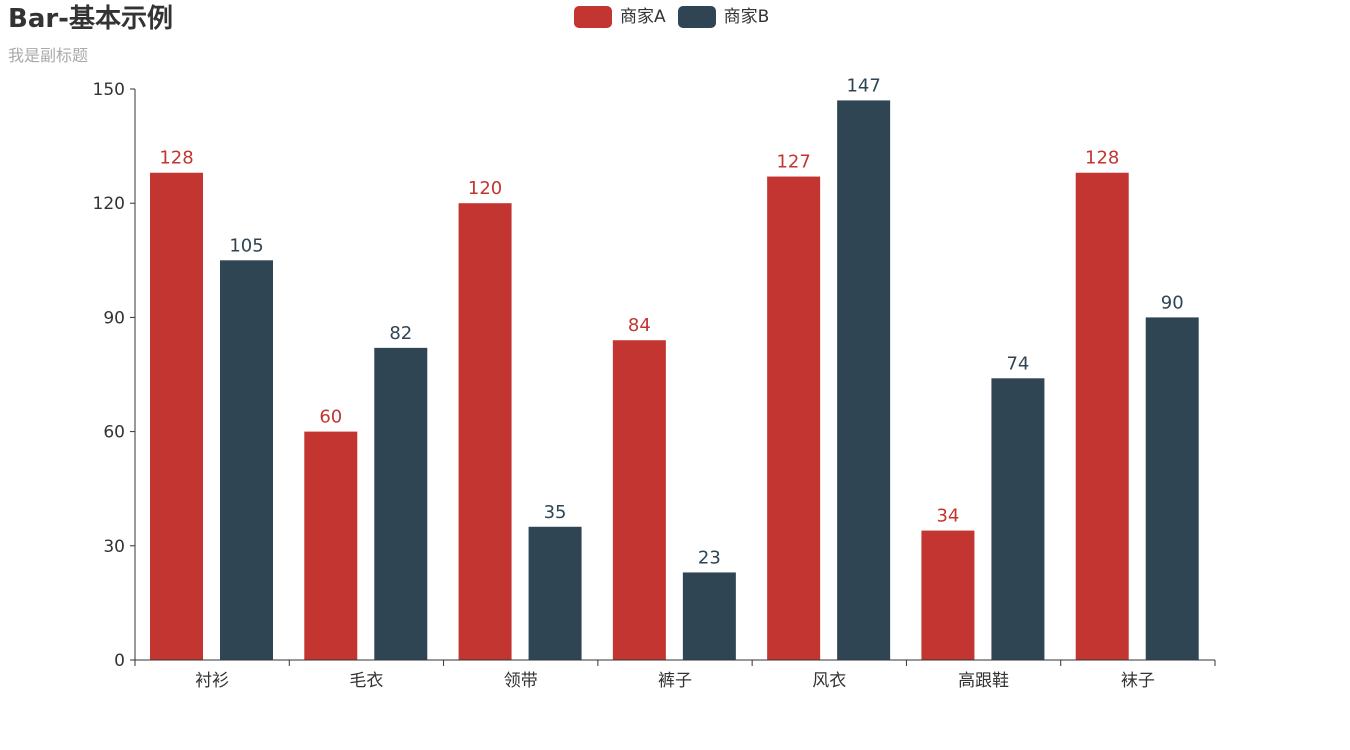  I want to click on data-label-a-6: 128, so click(1102, 158).